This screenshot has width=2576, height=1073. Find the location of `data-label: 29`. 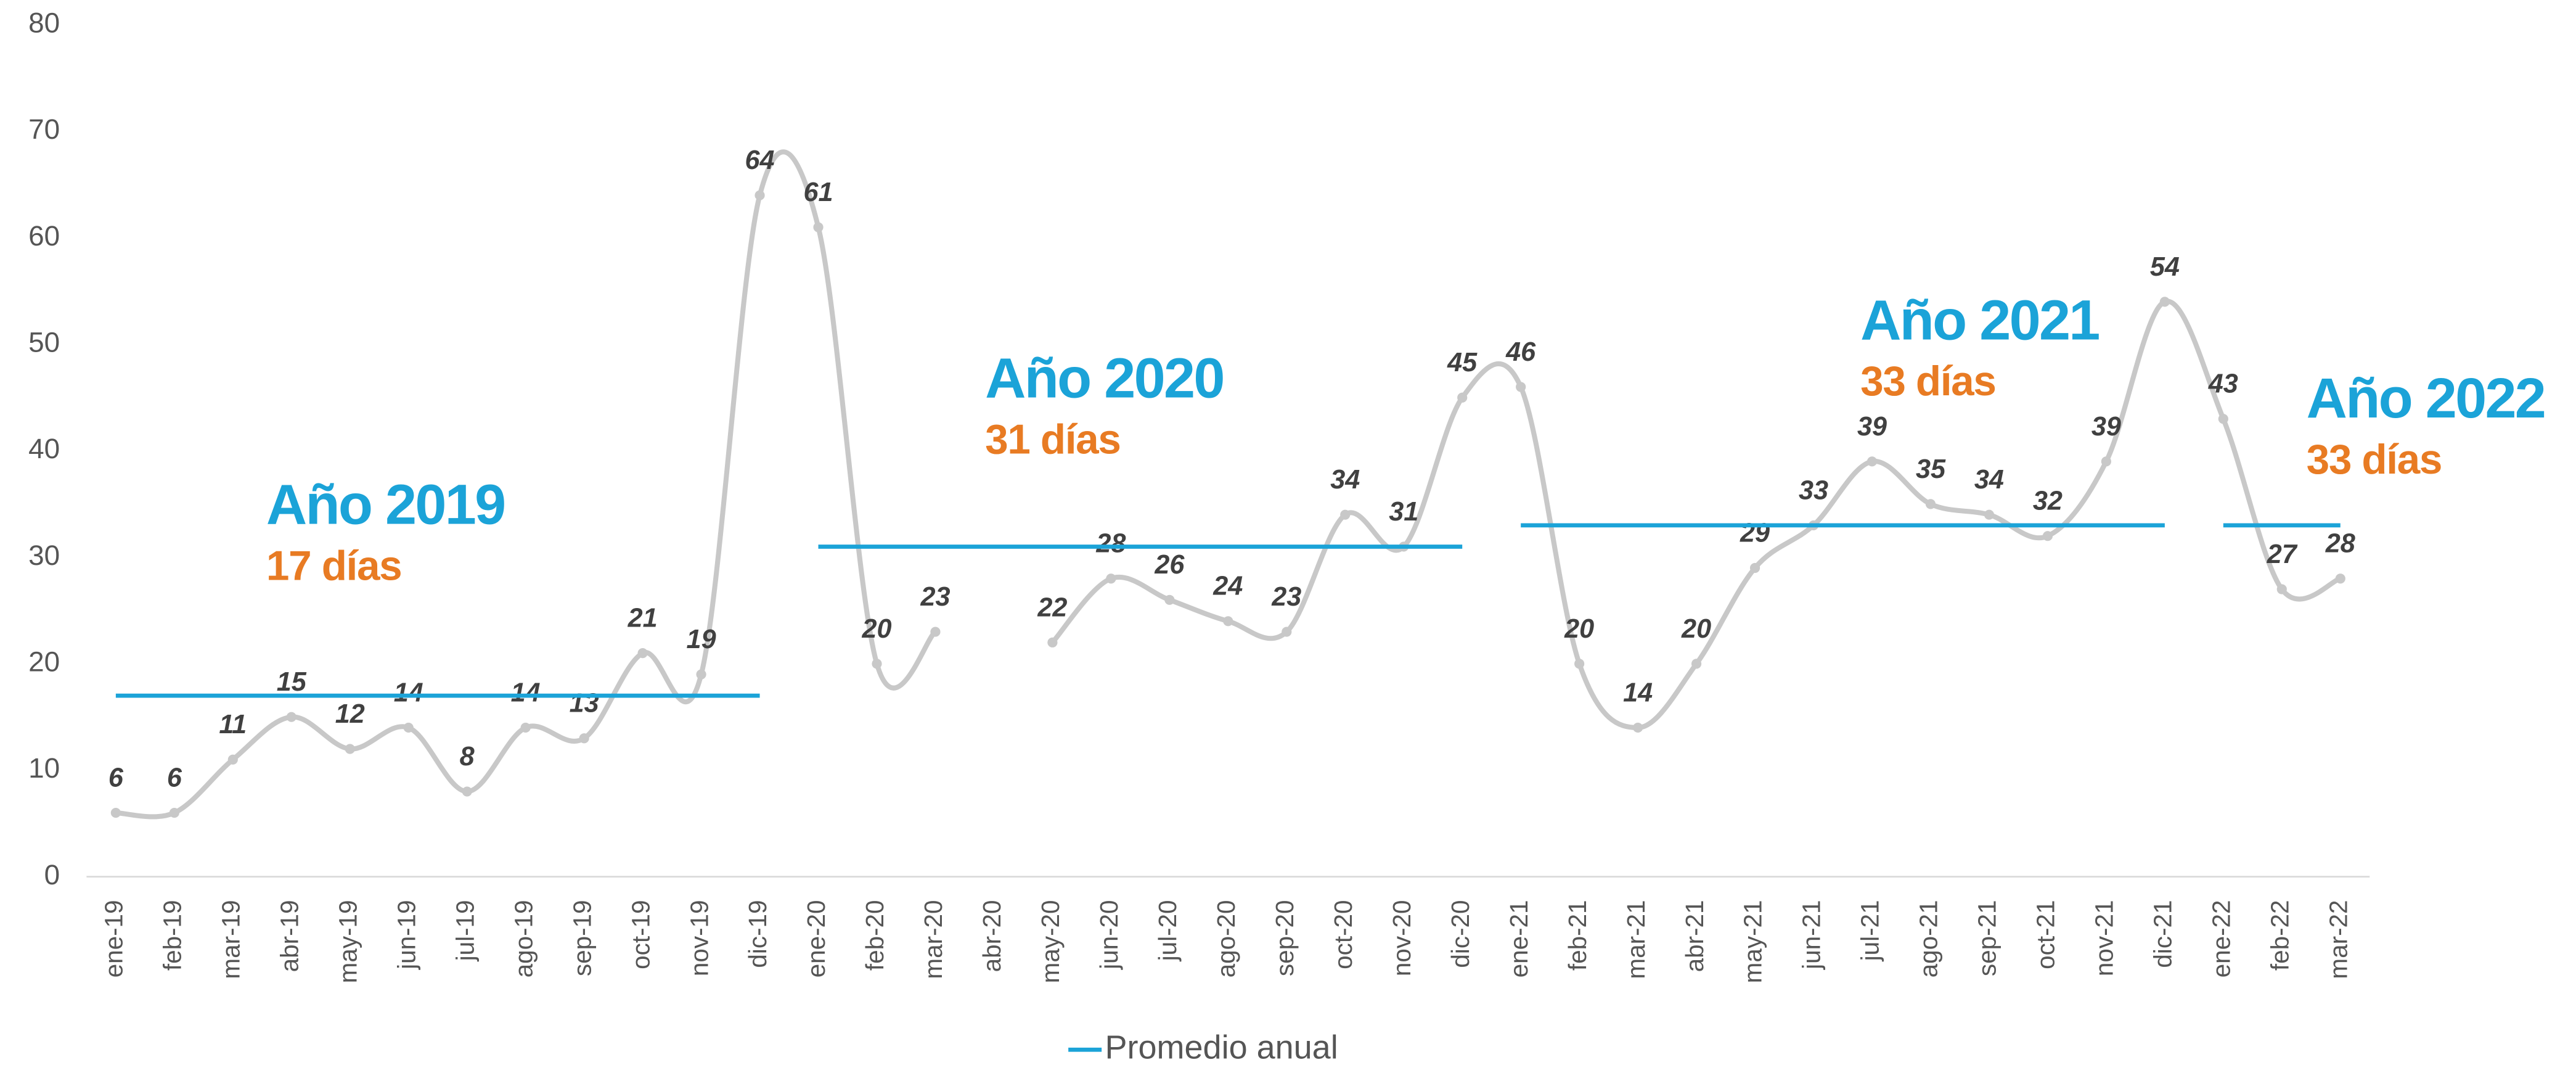

data-label: 29 is located at coordinates (1755, 533).